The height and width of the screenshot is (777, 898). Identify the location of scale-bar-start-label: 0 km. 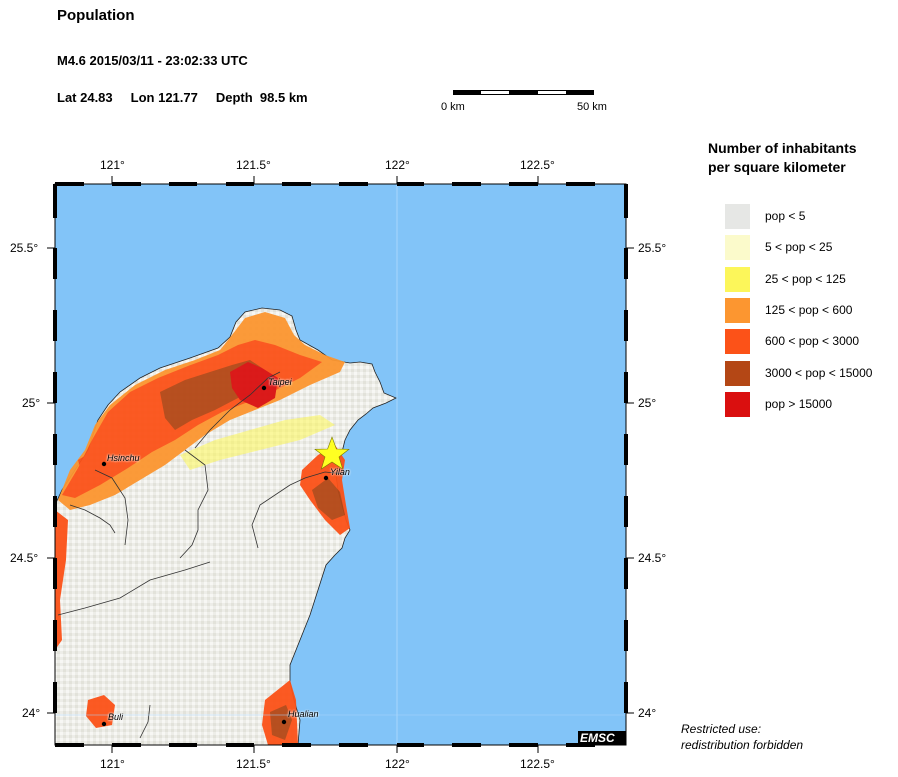
(453, 107).